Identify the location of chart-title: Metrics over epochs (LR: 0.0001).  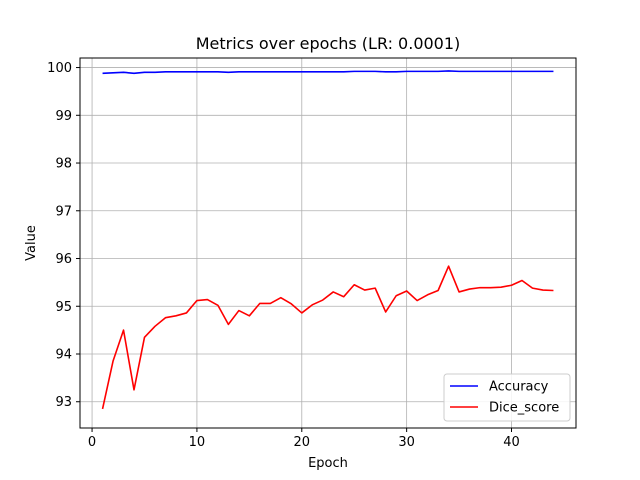
(328, 43).